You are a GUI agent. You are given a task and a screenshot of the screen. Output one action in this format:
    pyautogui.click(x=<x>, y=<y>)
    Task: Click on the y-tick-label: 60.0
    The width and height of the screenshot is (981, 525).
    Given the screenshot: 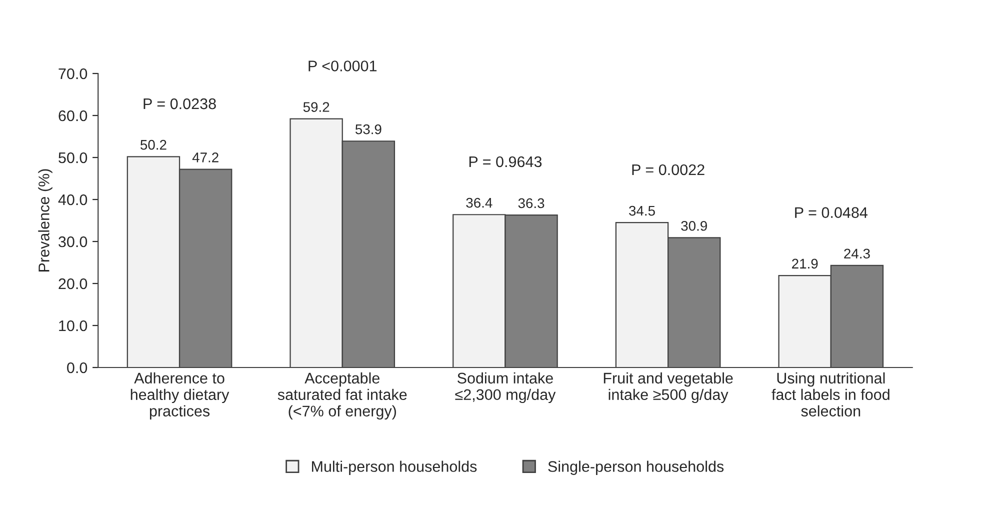 What is the action you would take?
    pyautogui.click(x=73, y=116)
    